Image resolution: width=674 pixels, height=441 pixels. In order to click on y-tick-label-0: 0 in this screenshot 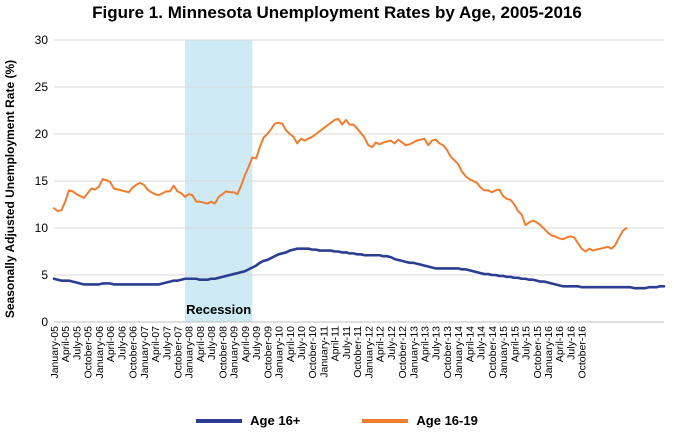, I will do `click(44, 322)`.